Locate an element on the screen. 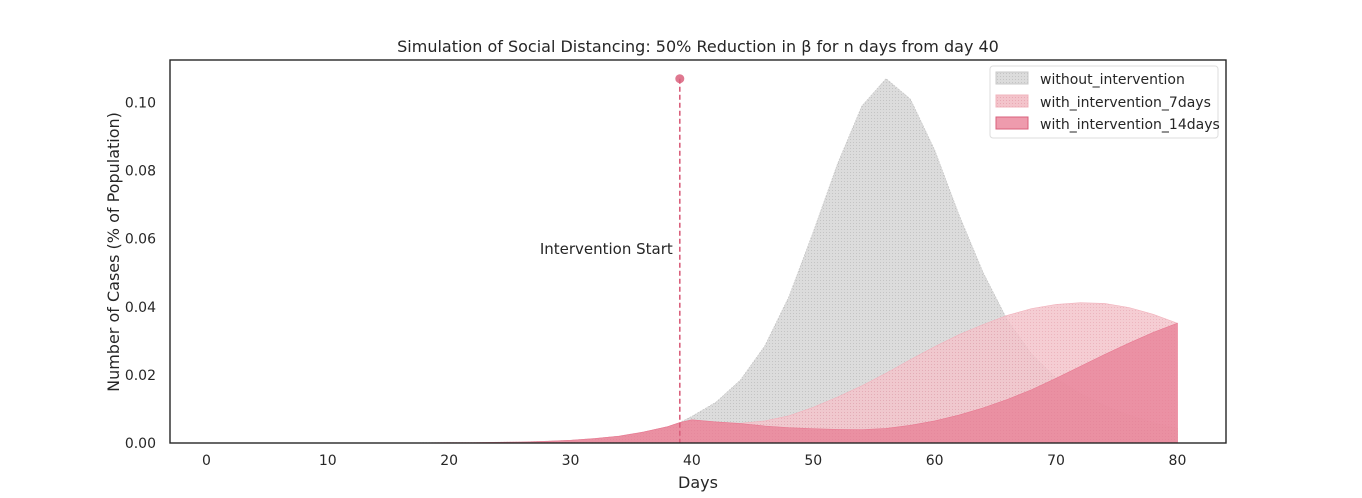  x-tick-label: 60 is located at coordinates (935, 461).